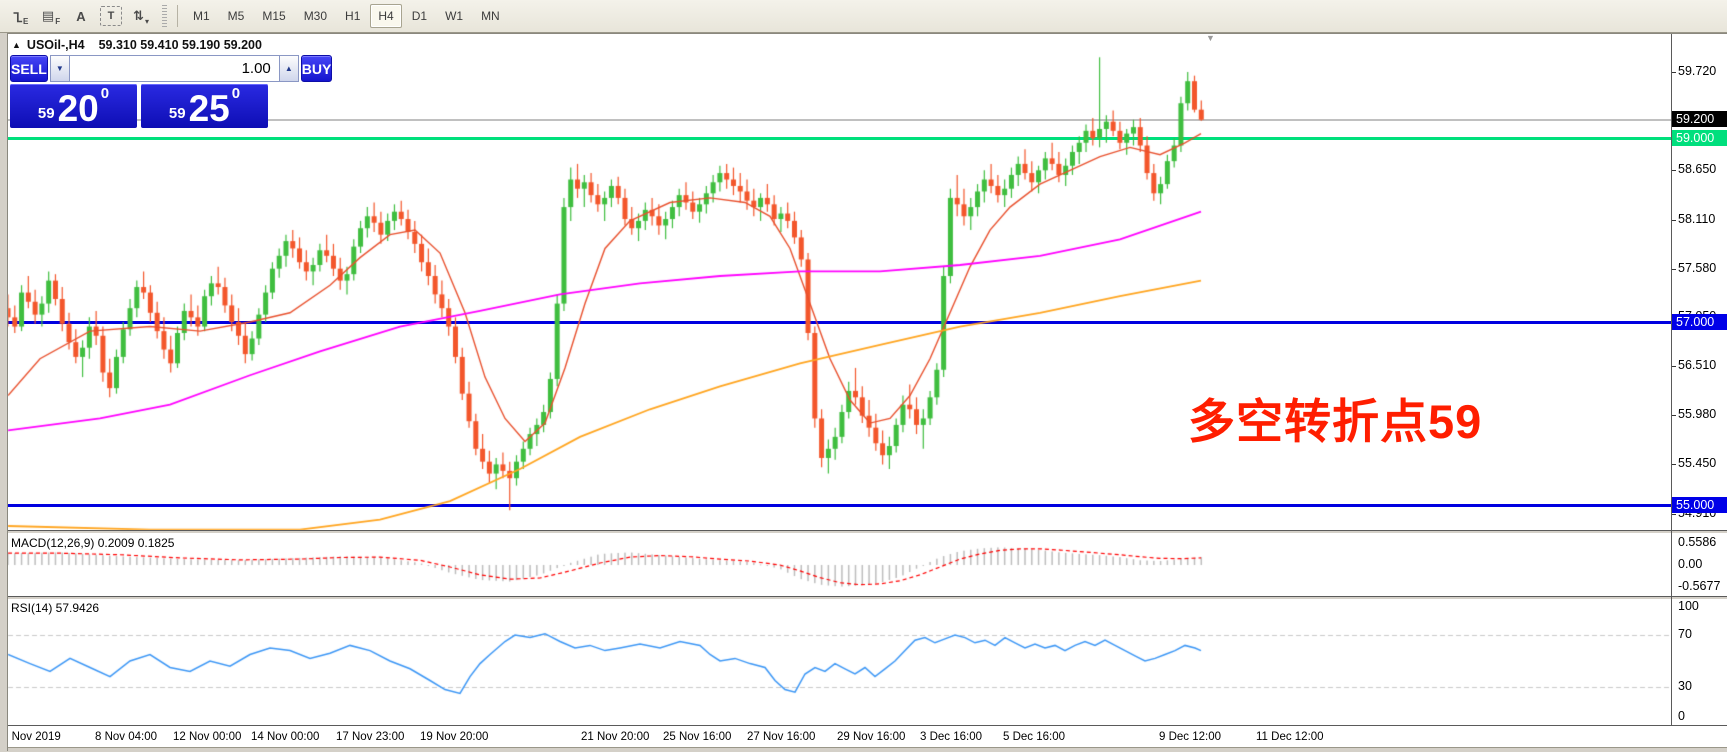 The width and height of the screenshot is (1727, 752). I want to click on rsi-bottom-border, so click(867, 725).